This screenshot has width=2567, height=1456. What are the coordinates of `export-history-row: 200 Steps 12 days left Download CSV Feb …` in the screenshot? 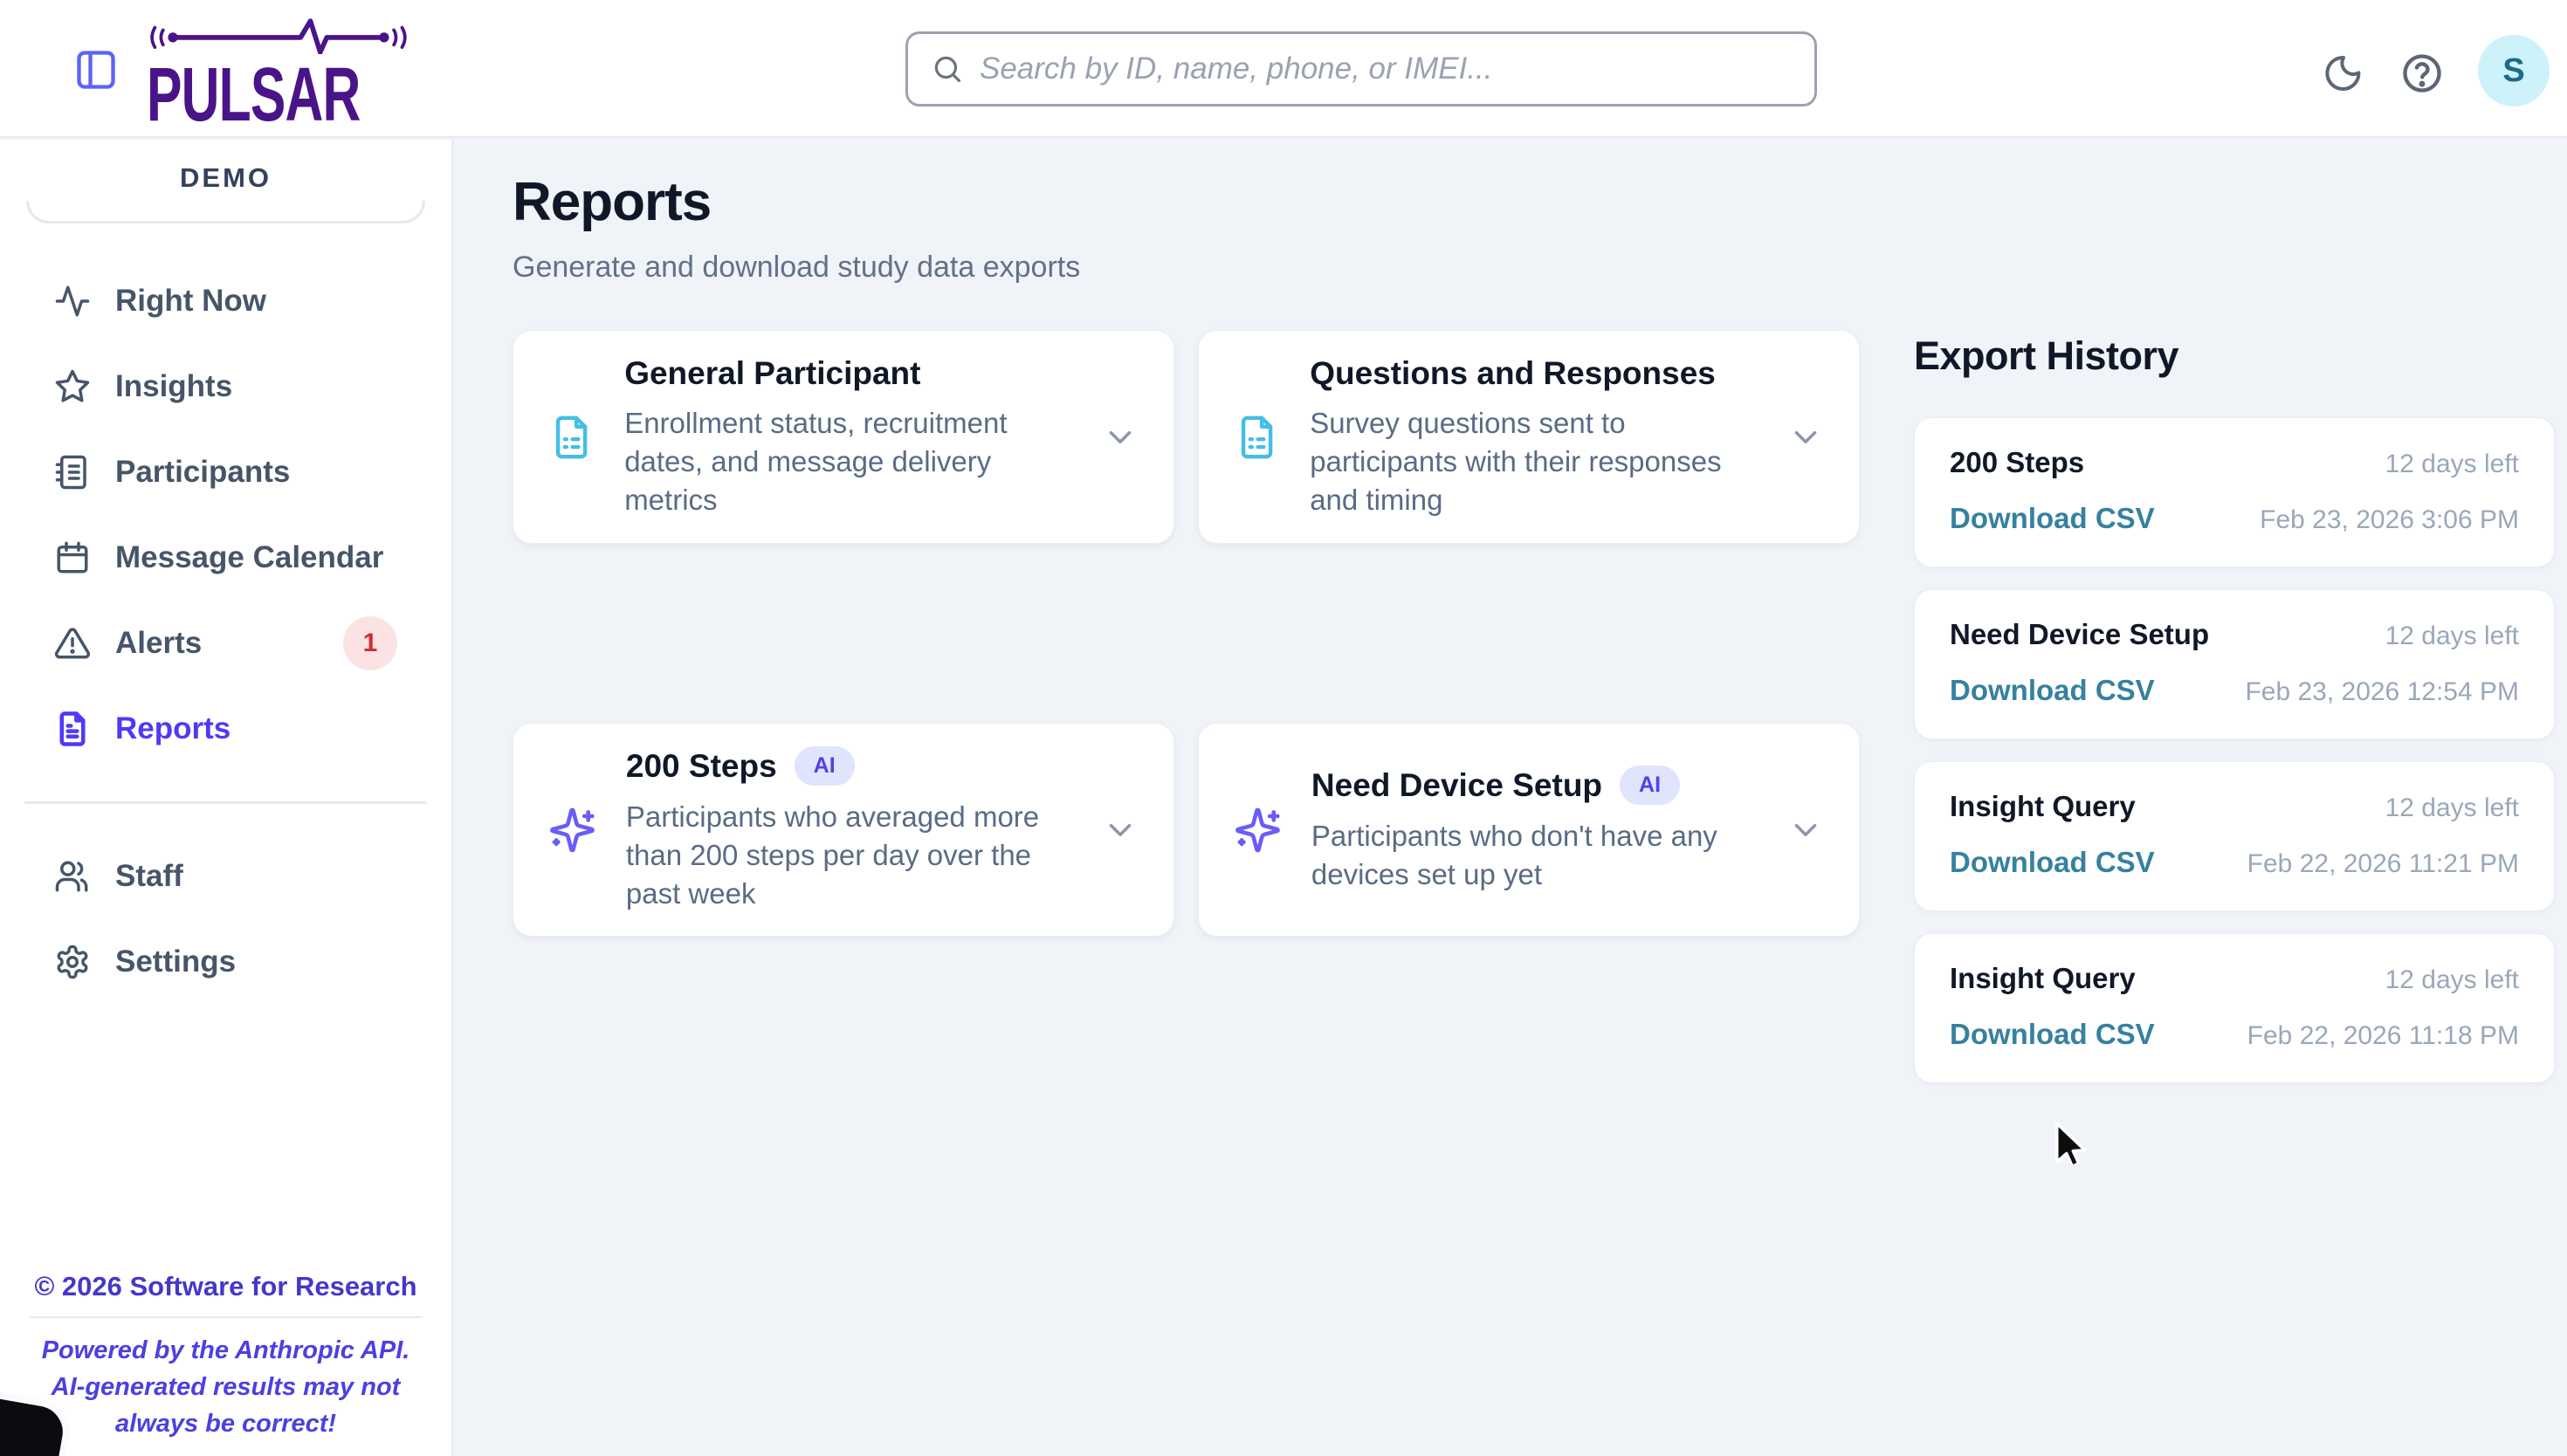 It's located at (2234, 492).